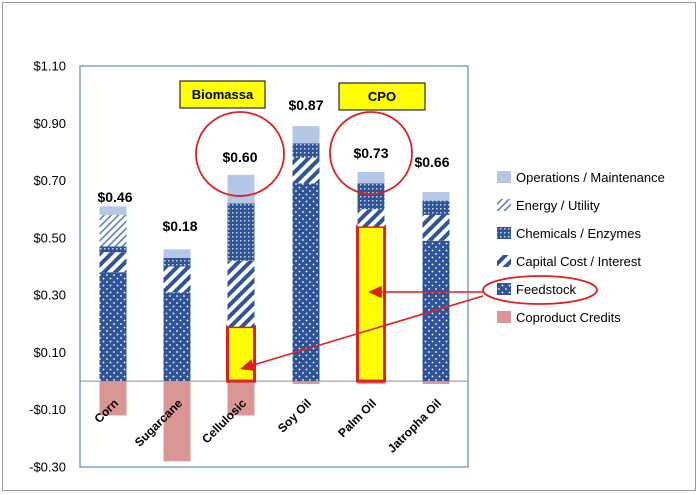 The image size is (700, 495). Describe the element at coordinates (177, 262) in the screenshot. I see `bar-segment-chemicals-enzymes-sugarcane` at that location.